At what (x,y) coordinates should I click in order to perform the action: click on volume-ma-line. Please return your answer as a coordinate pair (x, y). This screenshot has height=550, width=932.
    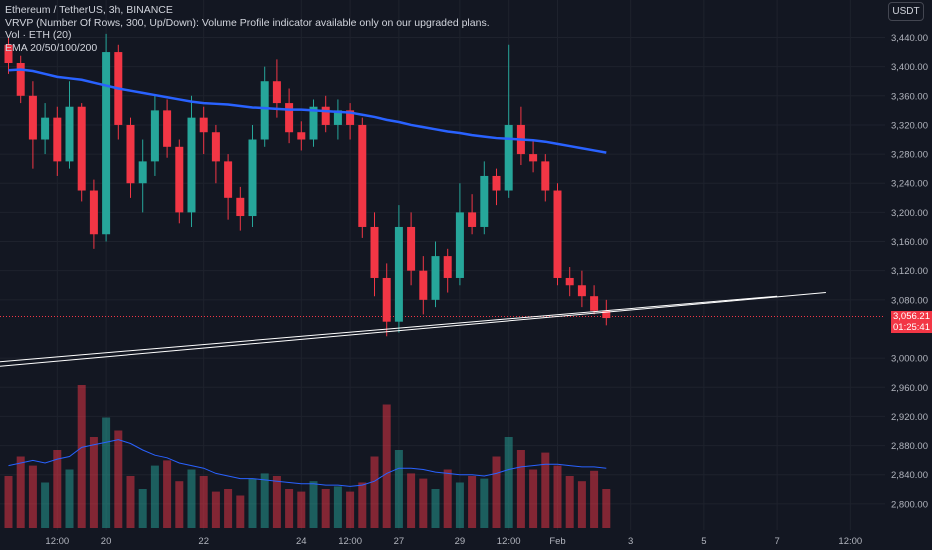
    Looking at the image, I should click on (307, 463).